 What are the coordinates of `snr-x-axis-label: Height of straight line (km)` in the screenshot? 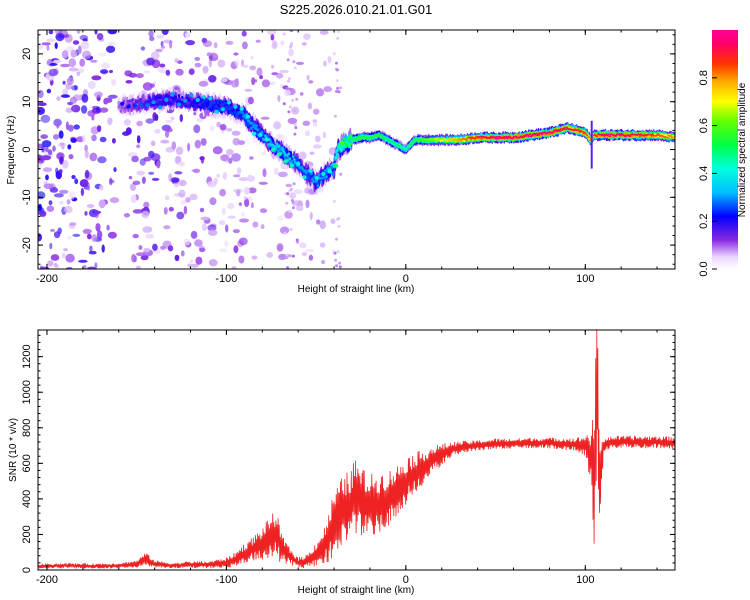 It's located at (356, 590).